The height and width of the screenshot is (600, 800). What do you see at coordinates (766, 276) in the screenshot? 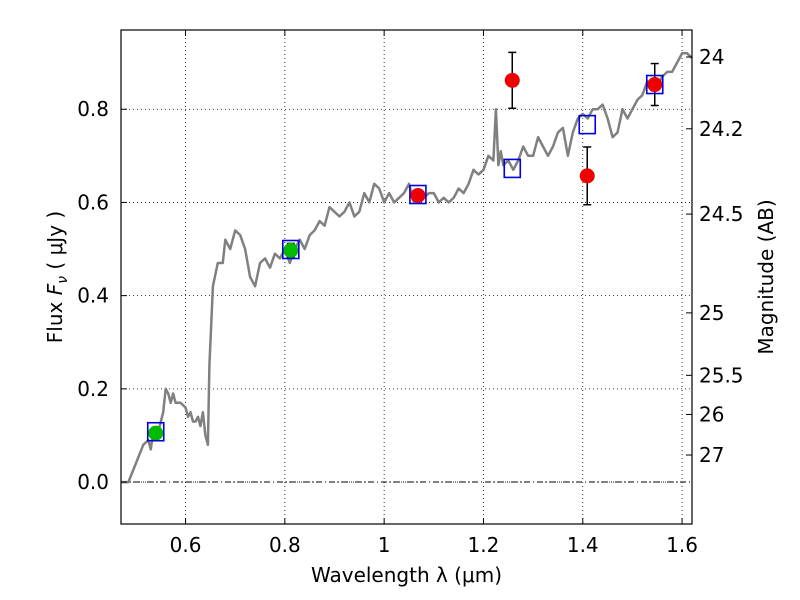
I see `right-y-axis-label: Magnitude (AB)` at bounding box center [766, 276].